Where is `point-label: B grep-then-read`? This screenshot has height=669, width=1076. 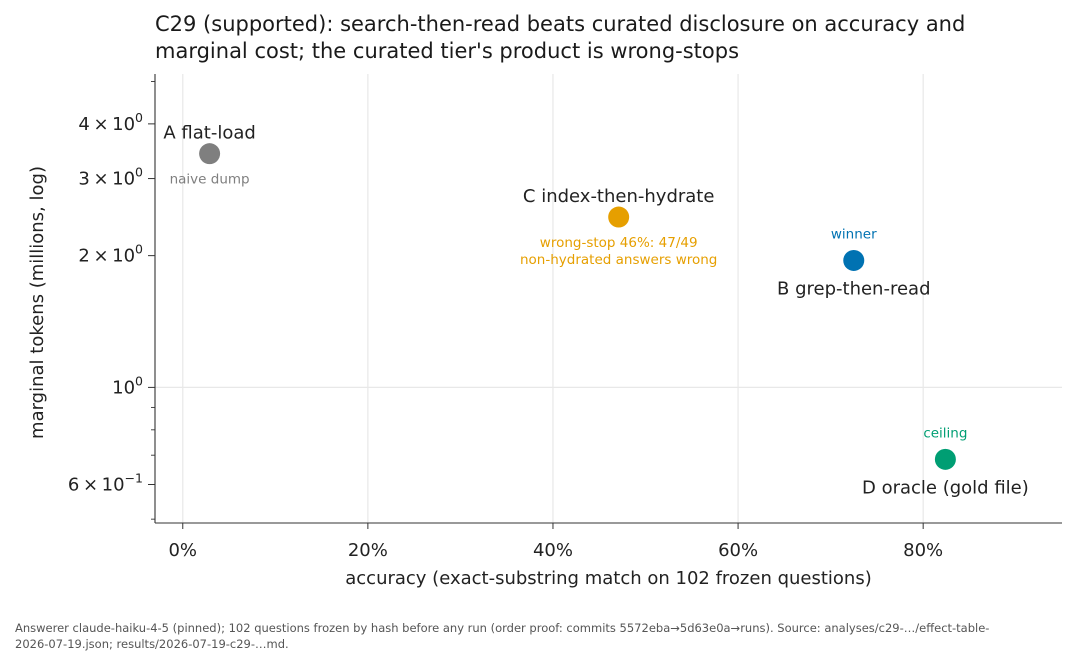
point-label: B grep-then-read is located at coordinates (853, 288).